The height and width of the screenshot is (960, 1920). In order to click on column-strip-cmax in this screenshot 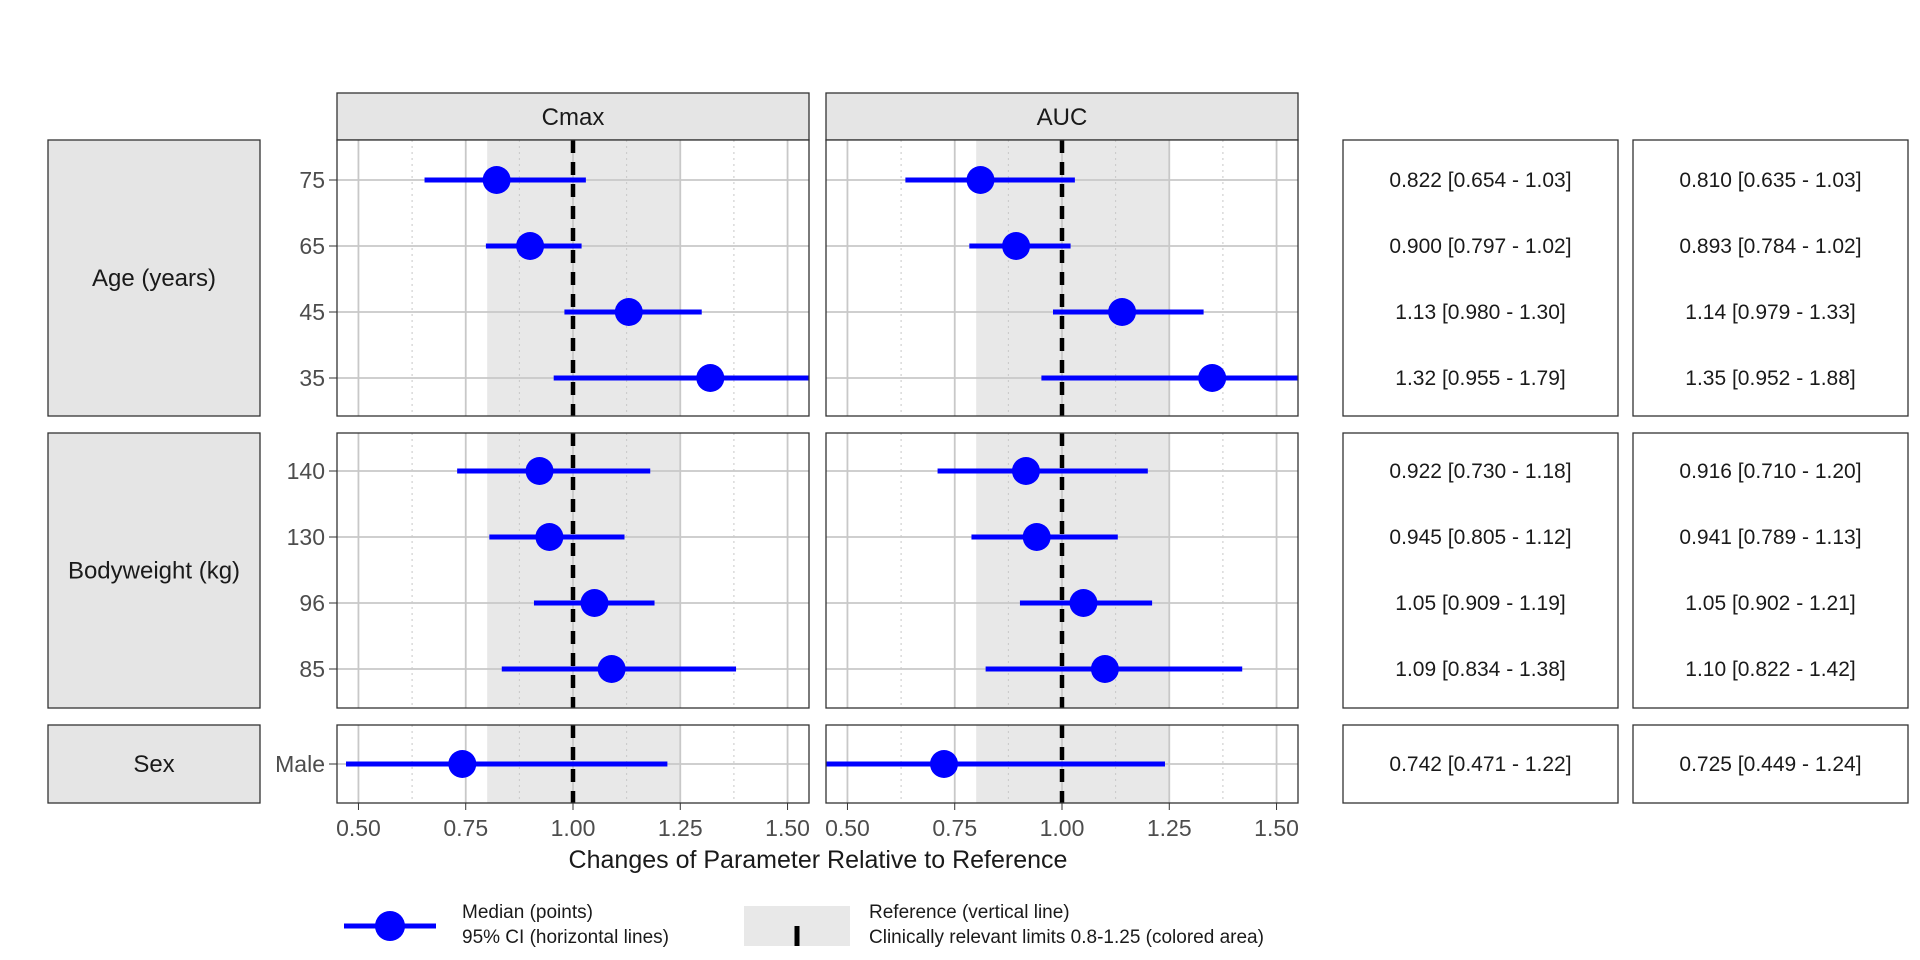, I will do `click(573, 116)`.